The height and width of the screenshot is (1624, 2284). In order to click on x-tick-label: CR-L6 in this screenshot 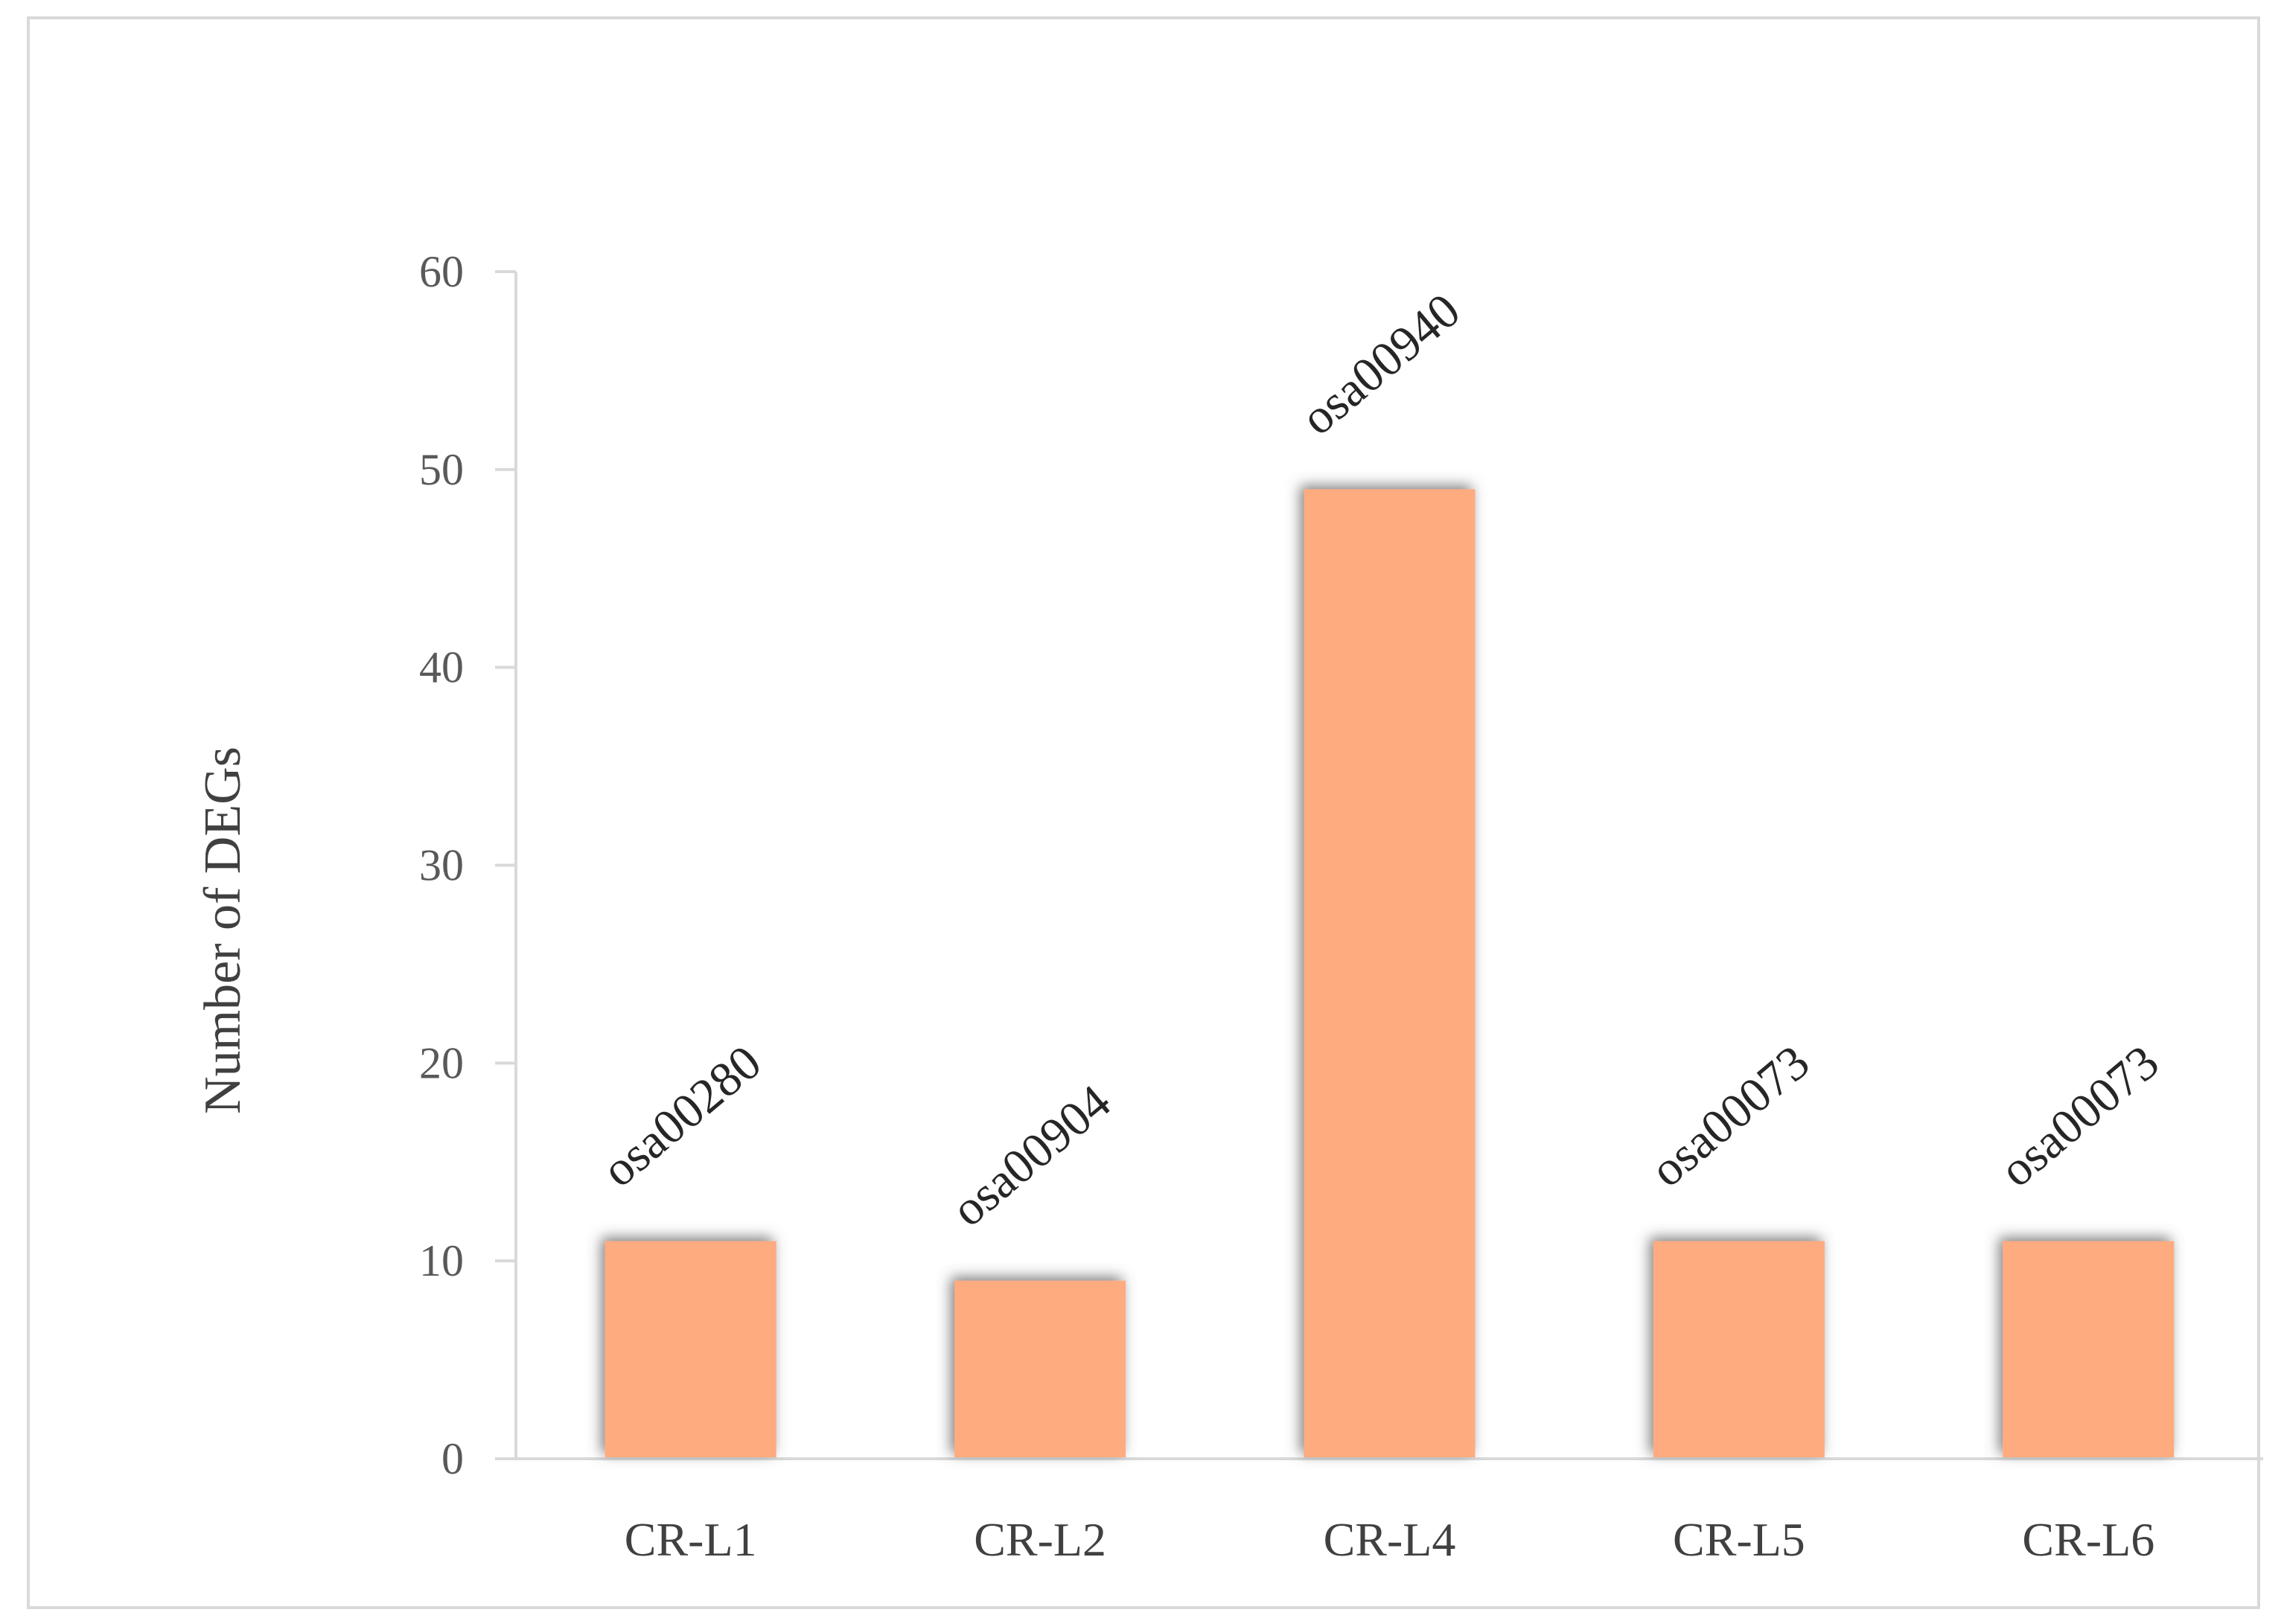, I will do `click(2088, 1539)`.